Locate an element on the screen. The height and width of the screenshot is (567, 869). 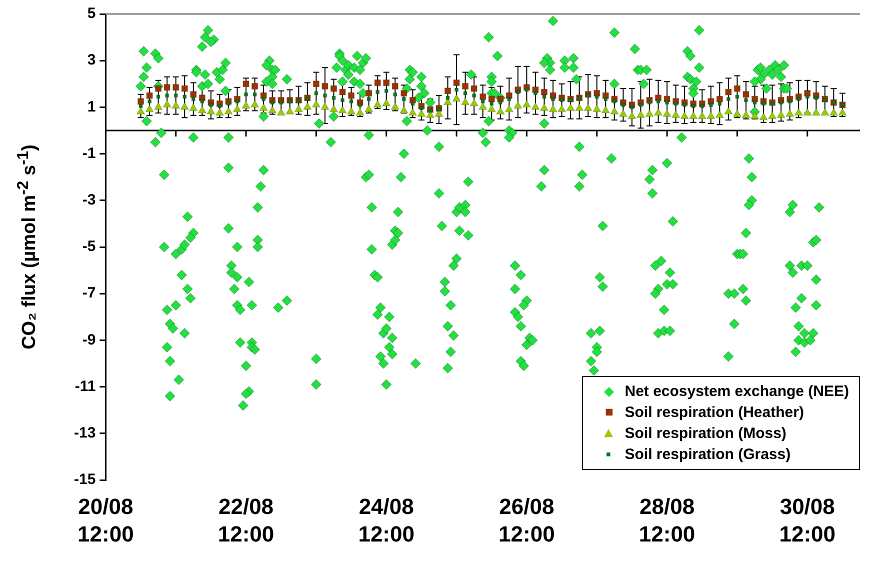
y-tick-label: -5 is located at coordinates (89, 247).